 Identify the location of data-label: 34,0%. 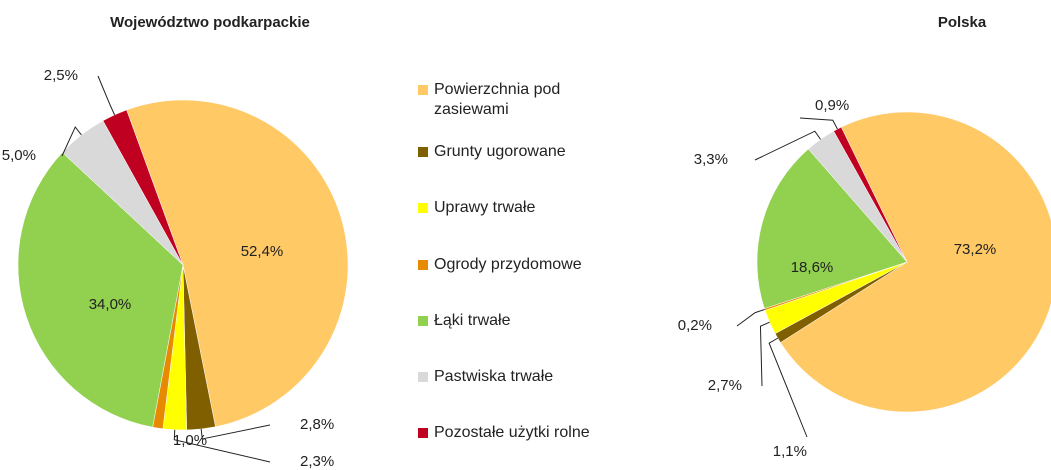
(110, 304).